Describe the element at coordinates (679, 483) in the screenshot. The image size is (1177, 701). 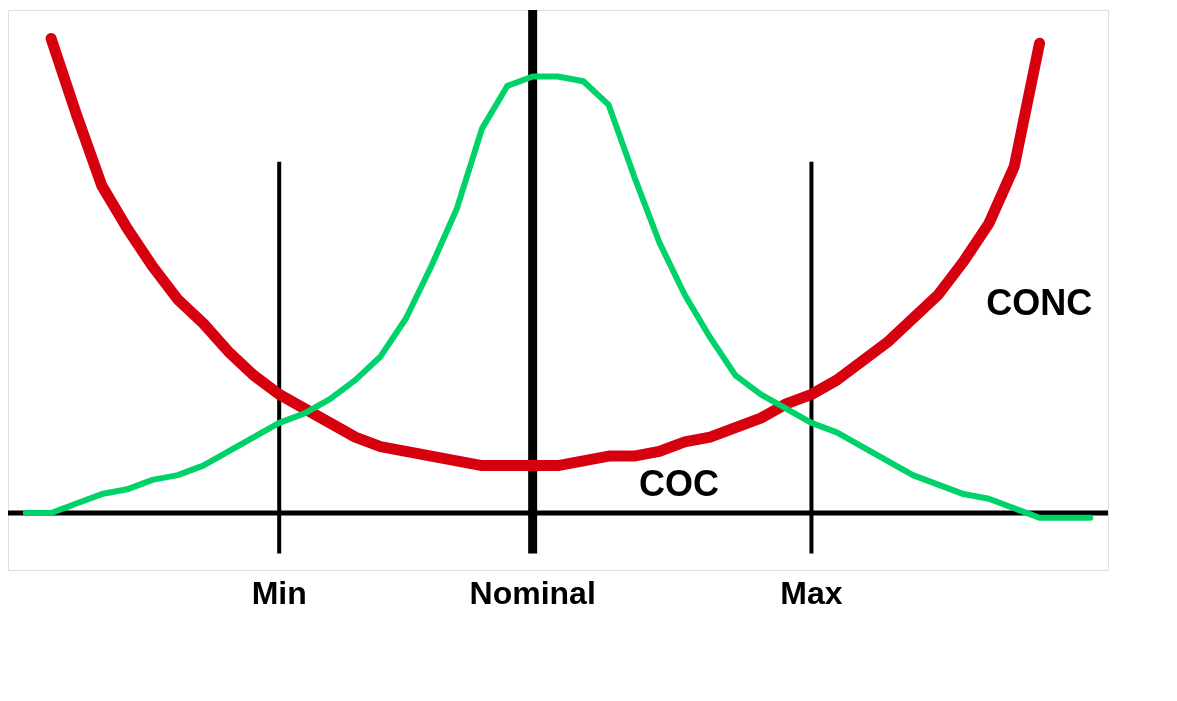
I see `annotation: COC` at that location.